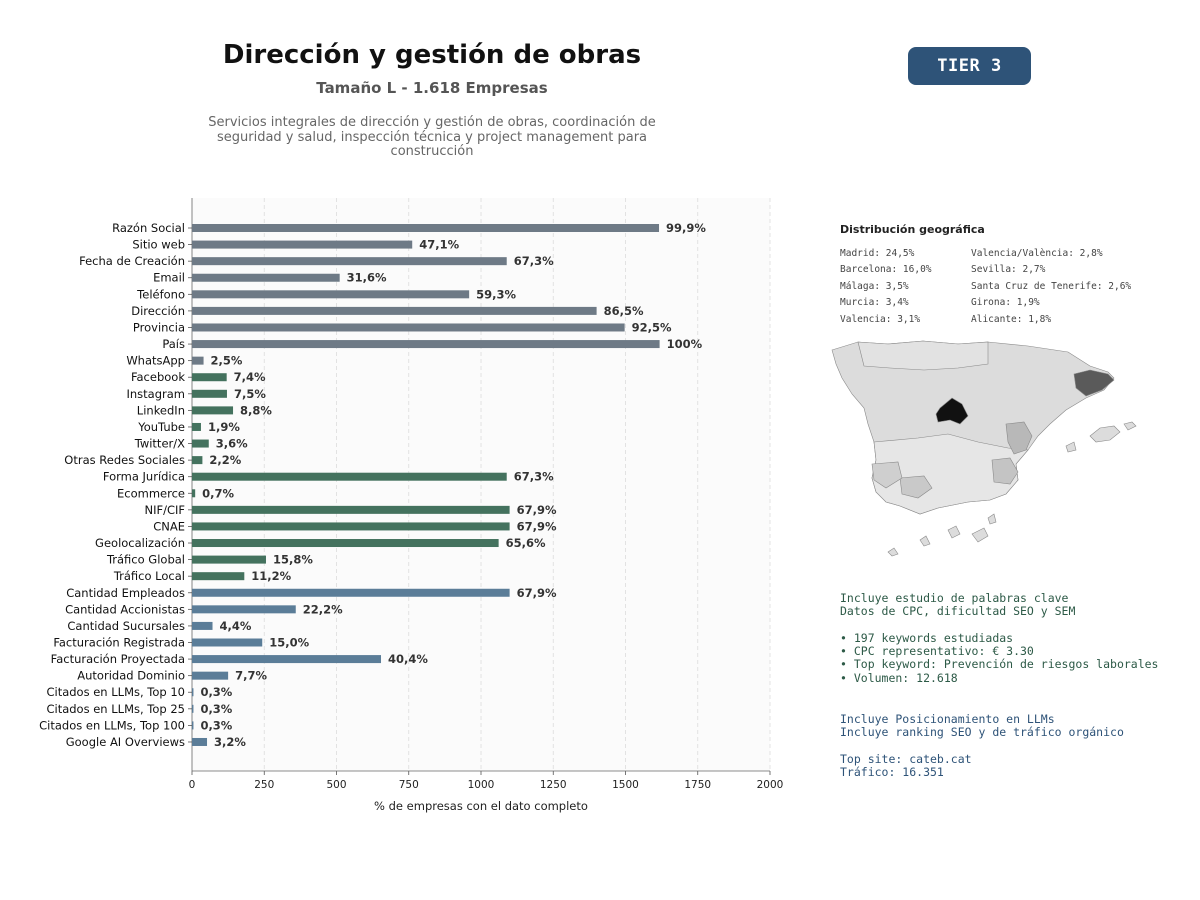 Image resolution: width=1200 pixels, height=900 pixels. Describe the element at coordinates (1037, 253) in the screenshot. I see `geo-item: Valencia/València: 2,8%` at that location.